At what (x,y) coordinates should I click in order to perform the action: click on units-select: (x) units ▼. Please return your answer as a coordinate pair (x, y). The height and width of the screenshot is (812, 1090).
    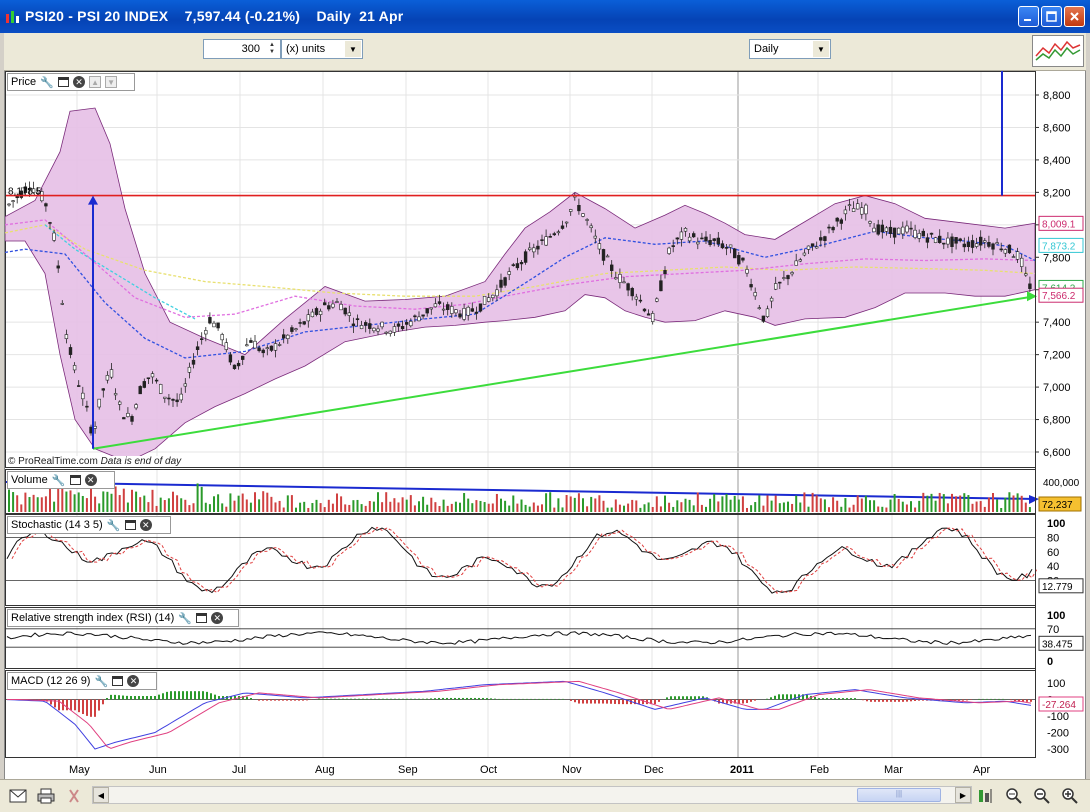
    Looking at the image, I should click on (322, 49).